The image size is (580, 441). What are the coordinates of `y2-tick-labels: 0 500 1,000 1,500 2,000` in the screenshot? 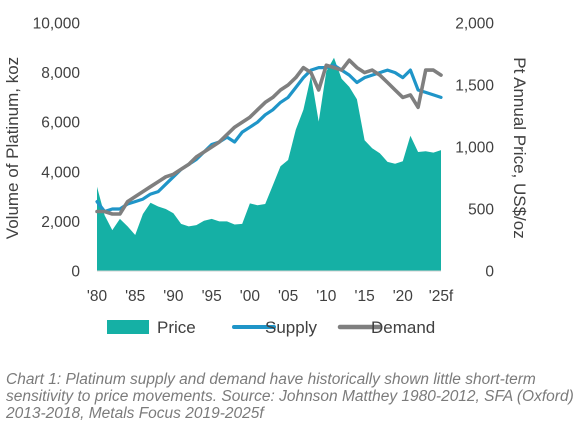 It's located at (474, 148).